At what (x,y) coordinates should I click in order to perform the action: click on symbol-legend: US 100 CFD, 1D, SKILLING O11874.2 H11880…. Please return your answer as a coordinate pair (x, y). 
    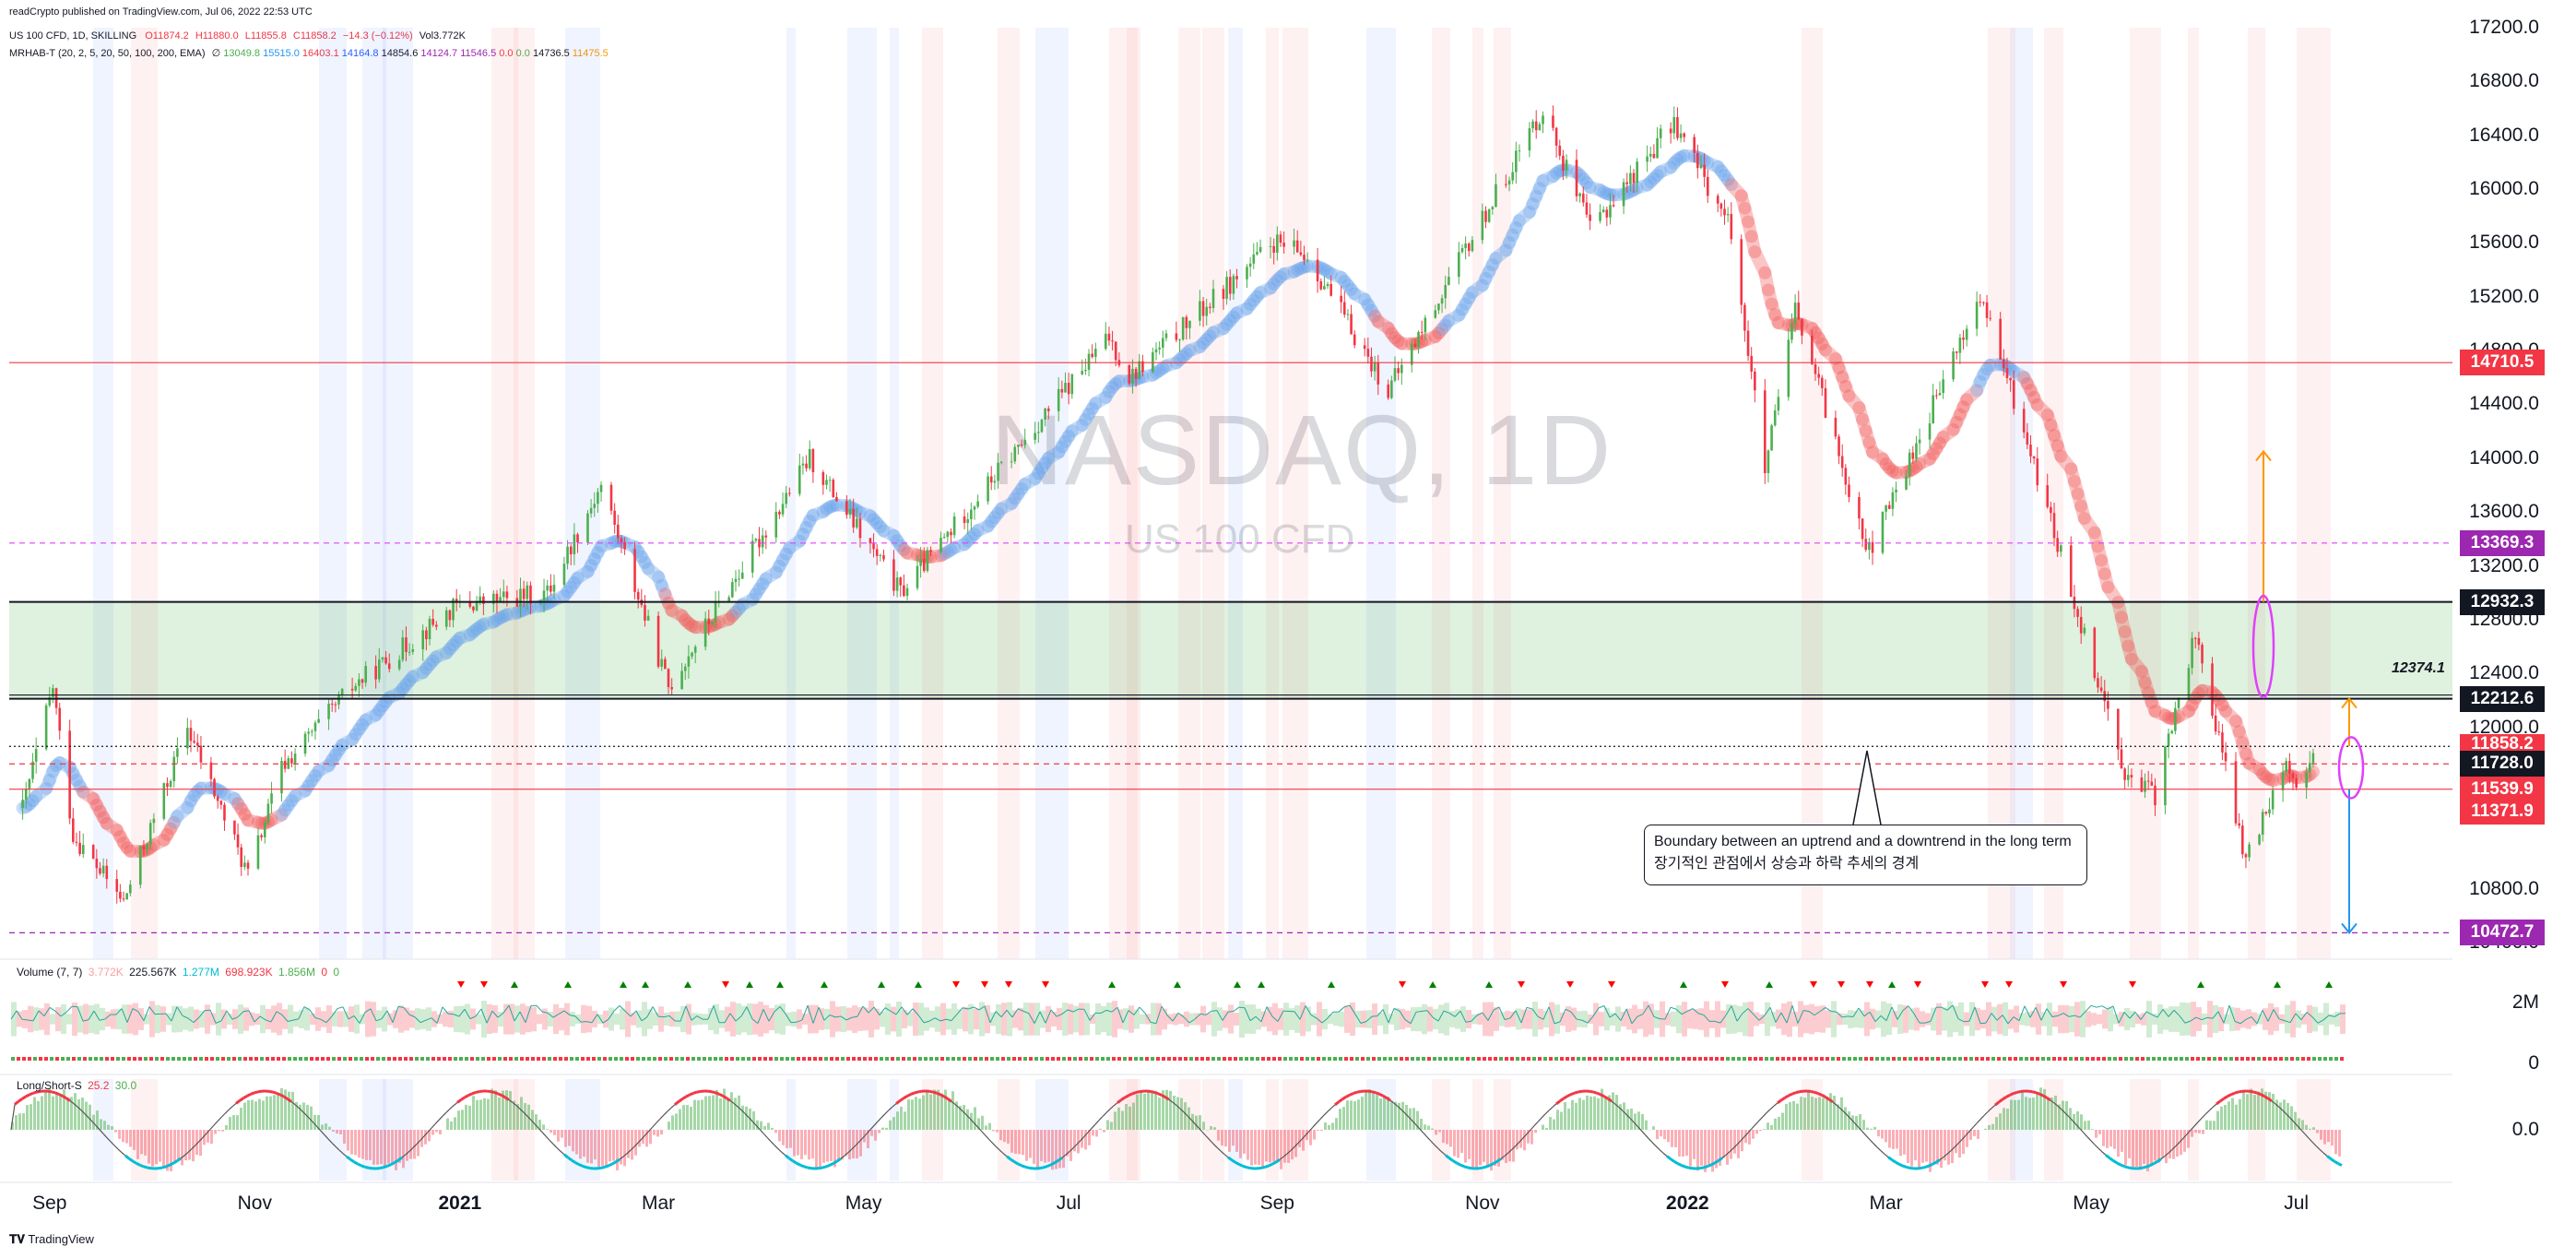
    Looking at the image, I should click on (237, 36).